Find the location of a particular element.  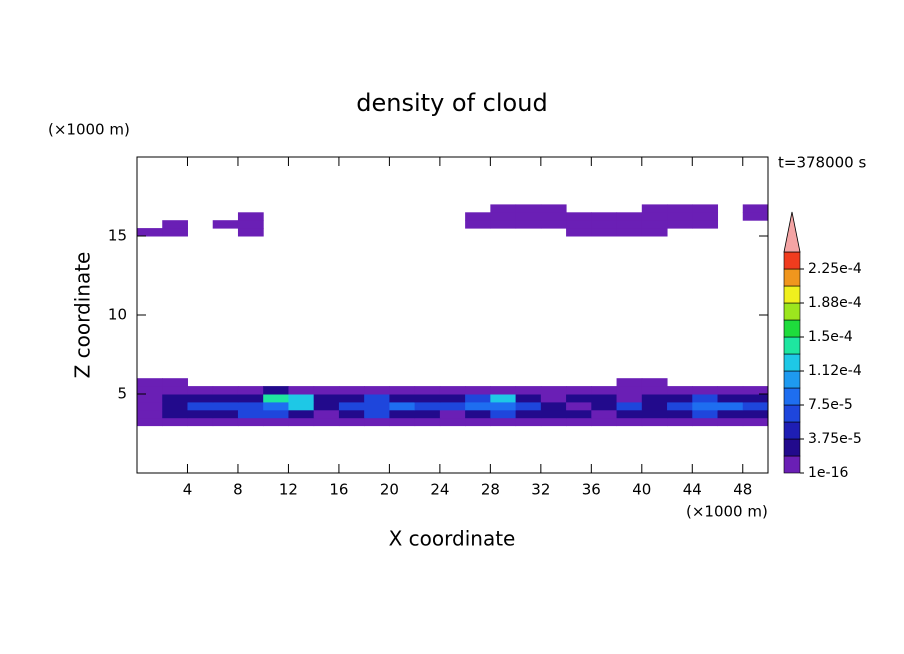

colorbar-tick-label: 1.88e-4 is located at coordinates (835, 303).